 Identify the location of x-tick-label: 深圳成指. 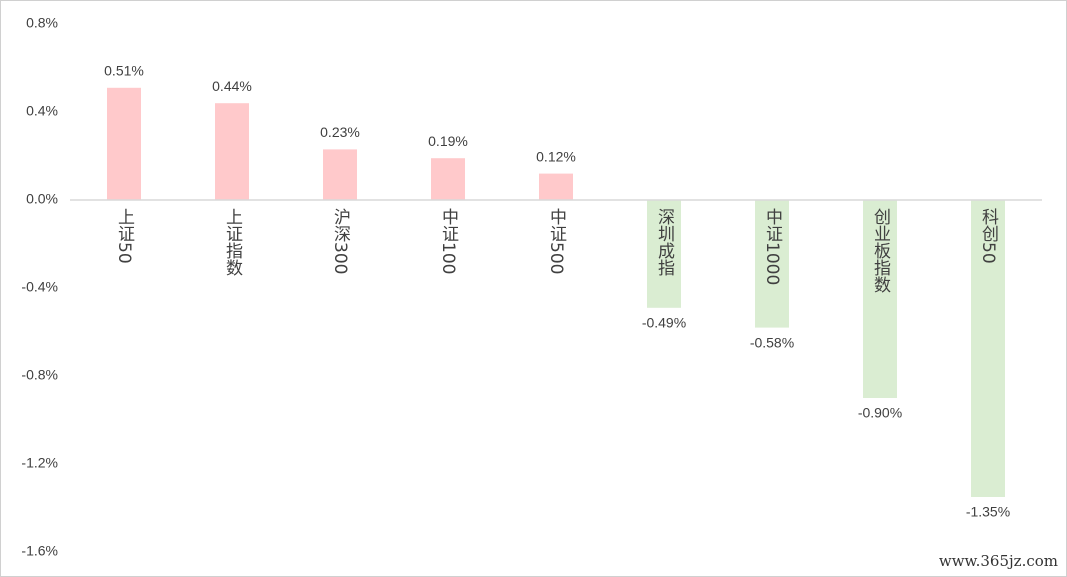
(664, 242).